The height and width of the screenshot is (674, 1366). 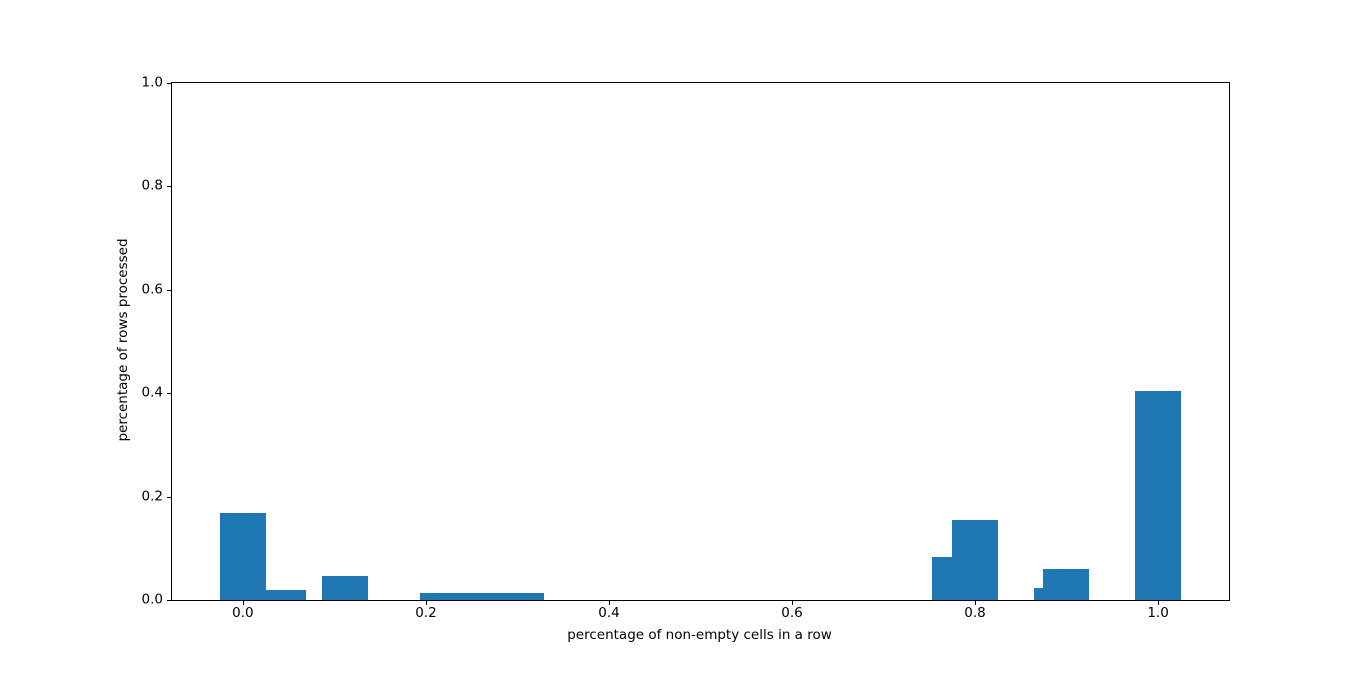 What do you see at coordinates (152, 82) in the screenshot?
I see `y-tick-label: 1.0` at bounding box center [152, 82].